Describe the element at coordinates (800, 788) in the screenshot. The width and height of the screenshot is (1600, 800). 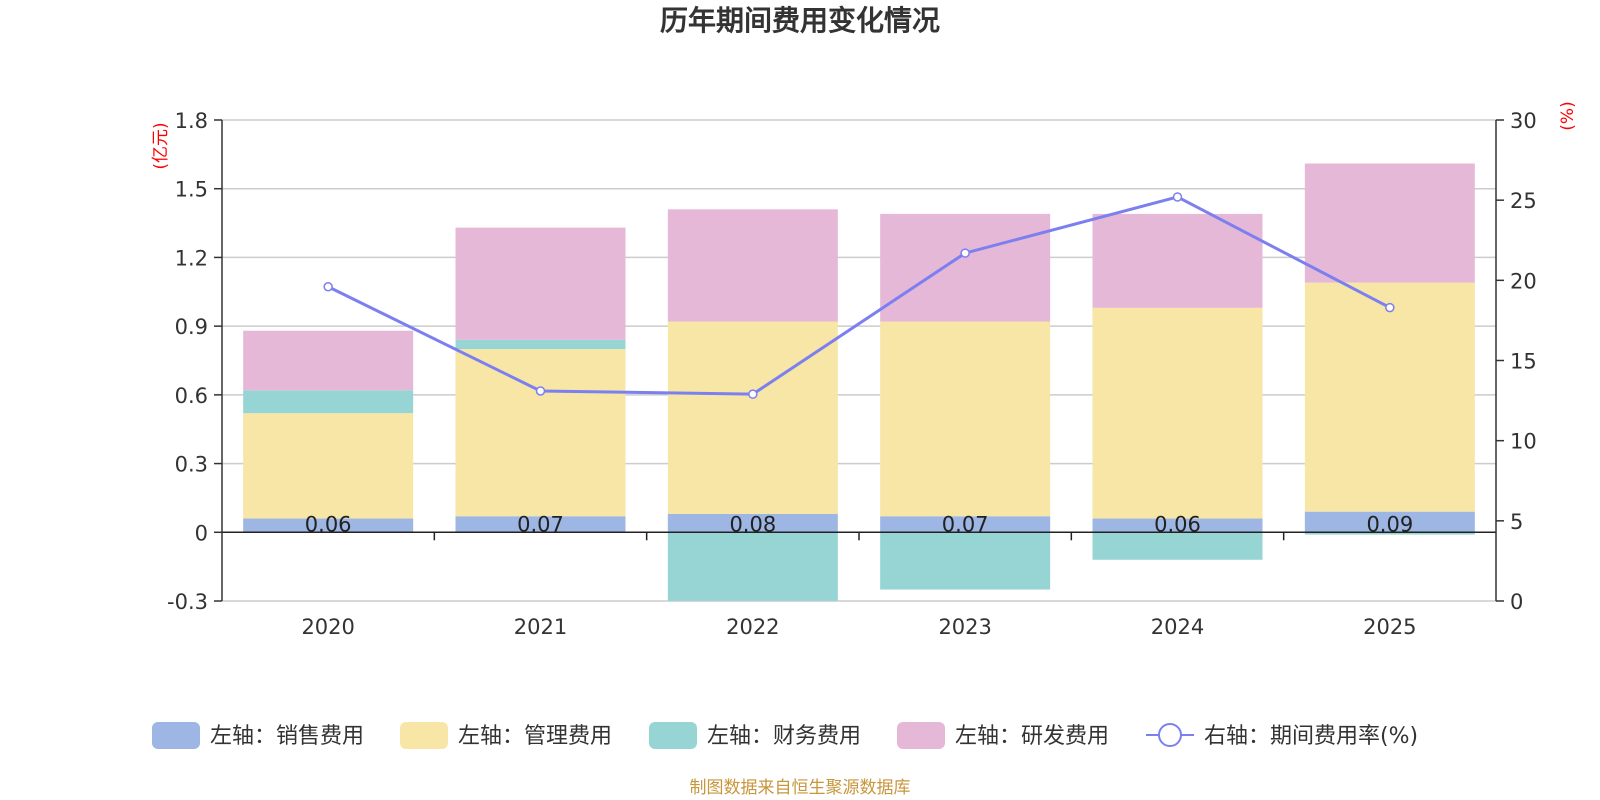
I see `source-note: 制图数据来自恒生聚源数据库` at that location.